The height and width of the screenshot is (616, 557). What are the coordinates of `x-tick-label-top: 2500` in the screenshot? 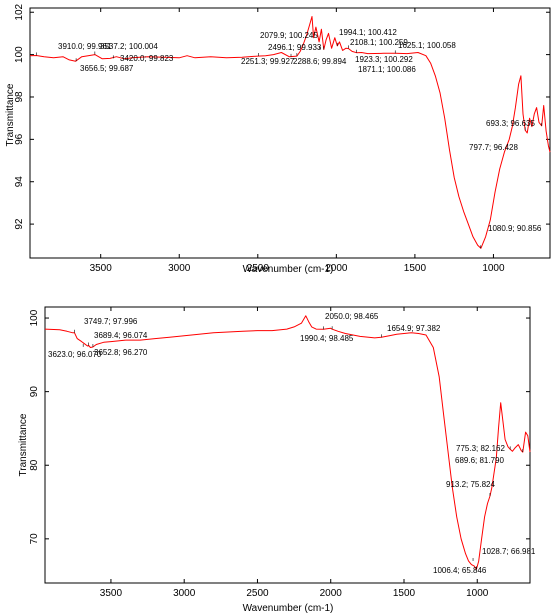 It's located at (258, 268).